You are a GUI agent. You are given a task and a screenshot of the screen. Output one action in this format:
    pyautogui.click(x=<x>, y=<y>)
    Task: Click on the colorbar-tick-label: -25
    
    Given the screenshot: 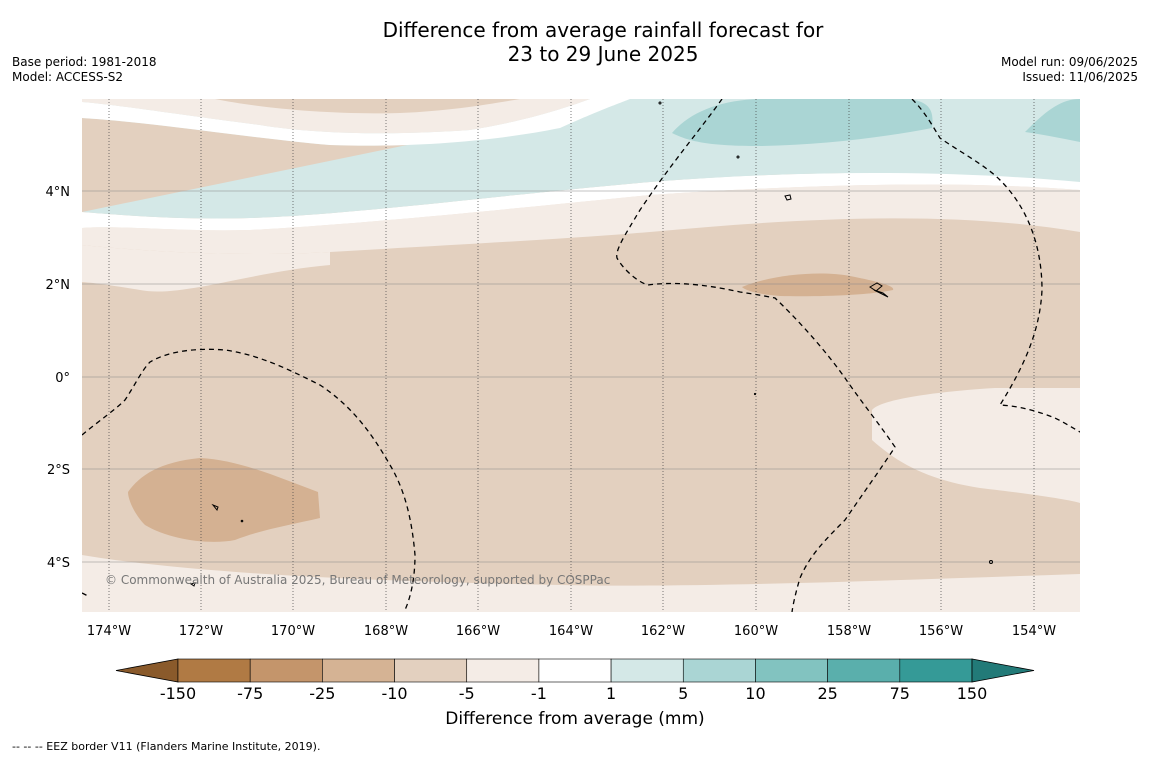 What is the action you would take?
    pyautogui.click(x=322, y=693)
    